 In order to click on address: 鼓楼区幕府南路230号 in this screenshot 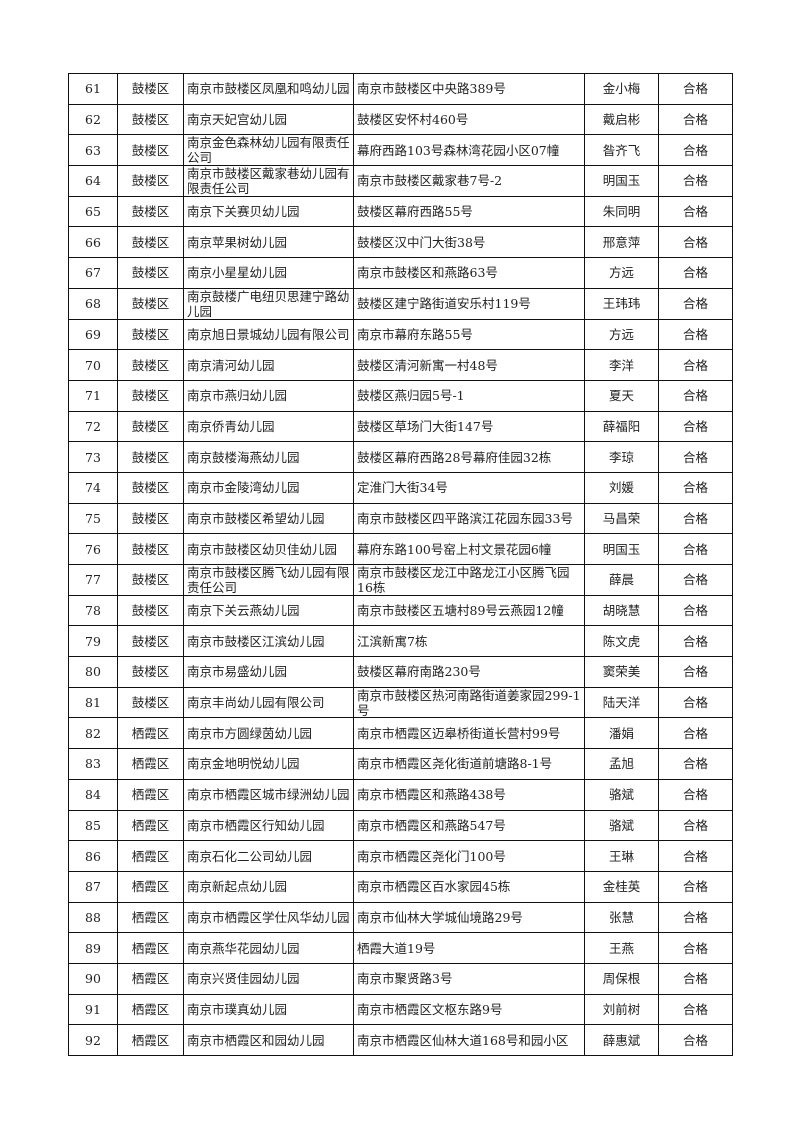, I will do `click(419, 672)`.